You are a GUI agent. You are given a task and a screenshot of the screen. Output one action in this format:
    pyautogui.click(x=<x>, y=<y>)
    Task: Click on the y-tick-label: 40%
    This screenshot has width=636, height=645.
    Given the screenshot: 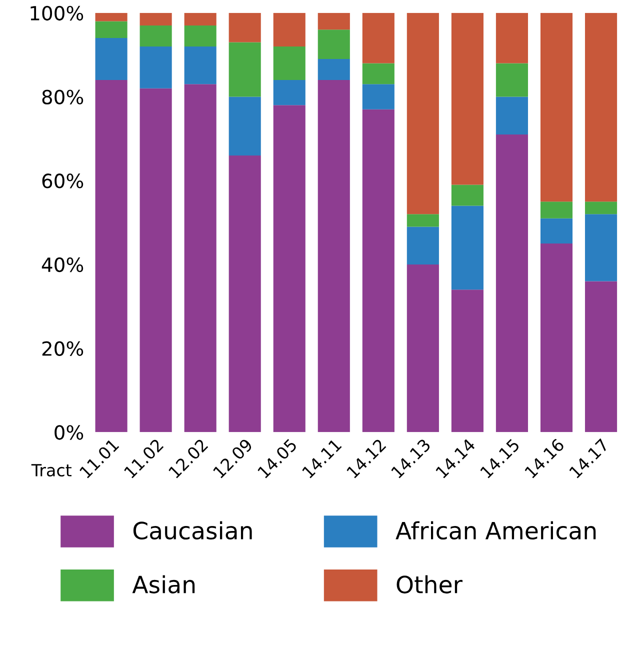 What is the action you would take?
    pyautogui.click(x=63, y=264)
    